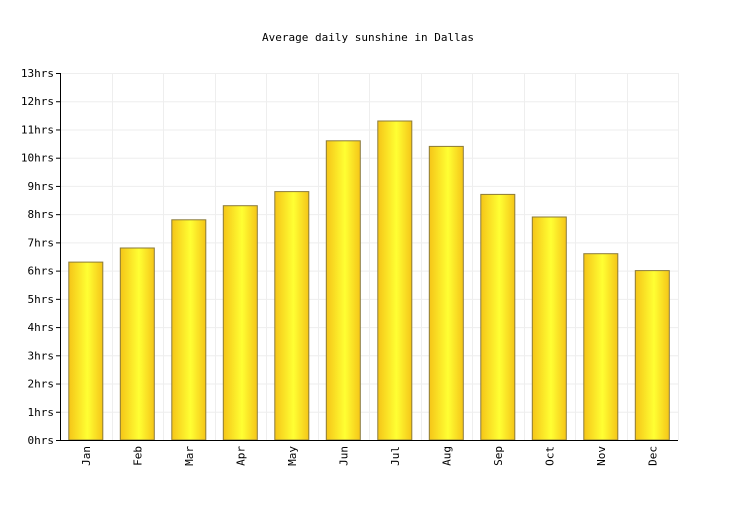 The height and width of the screenshot is (505, 736). Describe the element at coordinates (86, 456) in the screenshot. I see `x-tick-label: Jan` at that location.